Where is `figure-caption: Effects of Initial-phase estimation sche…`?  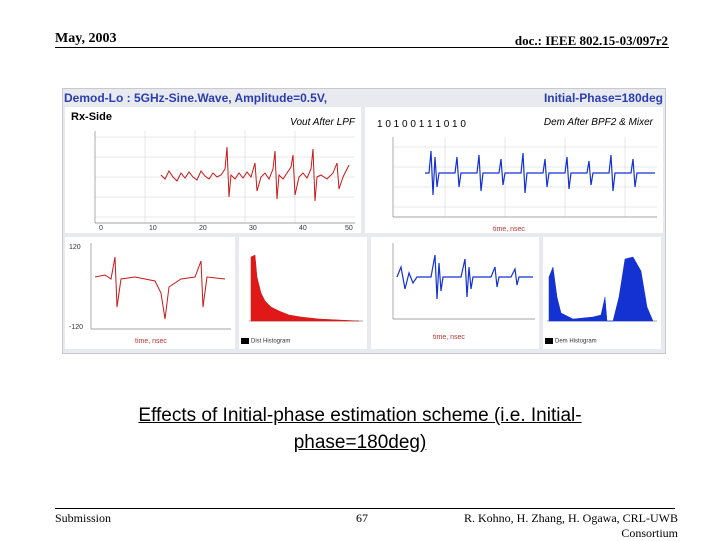
figure-caption: Effects of Initial-phase estimation sche… is located at coordinates (360, 429).